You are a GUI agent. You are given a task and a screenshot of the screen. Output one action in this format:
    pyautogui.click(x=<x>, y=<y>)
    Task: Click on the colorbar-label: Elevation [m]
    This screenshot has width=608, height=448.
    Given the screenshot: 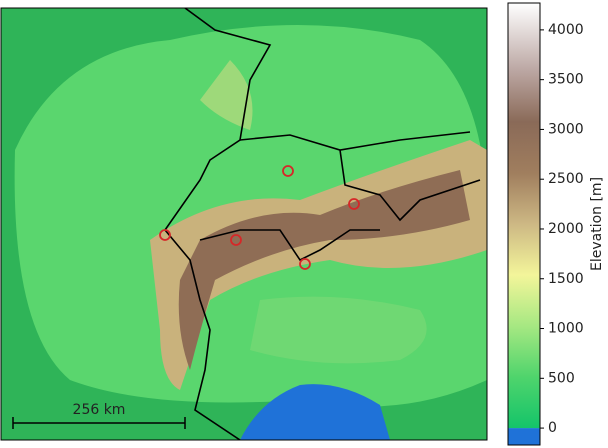 What is the action you would take?
    pyautogui.click(x=597, y=224)
    